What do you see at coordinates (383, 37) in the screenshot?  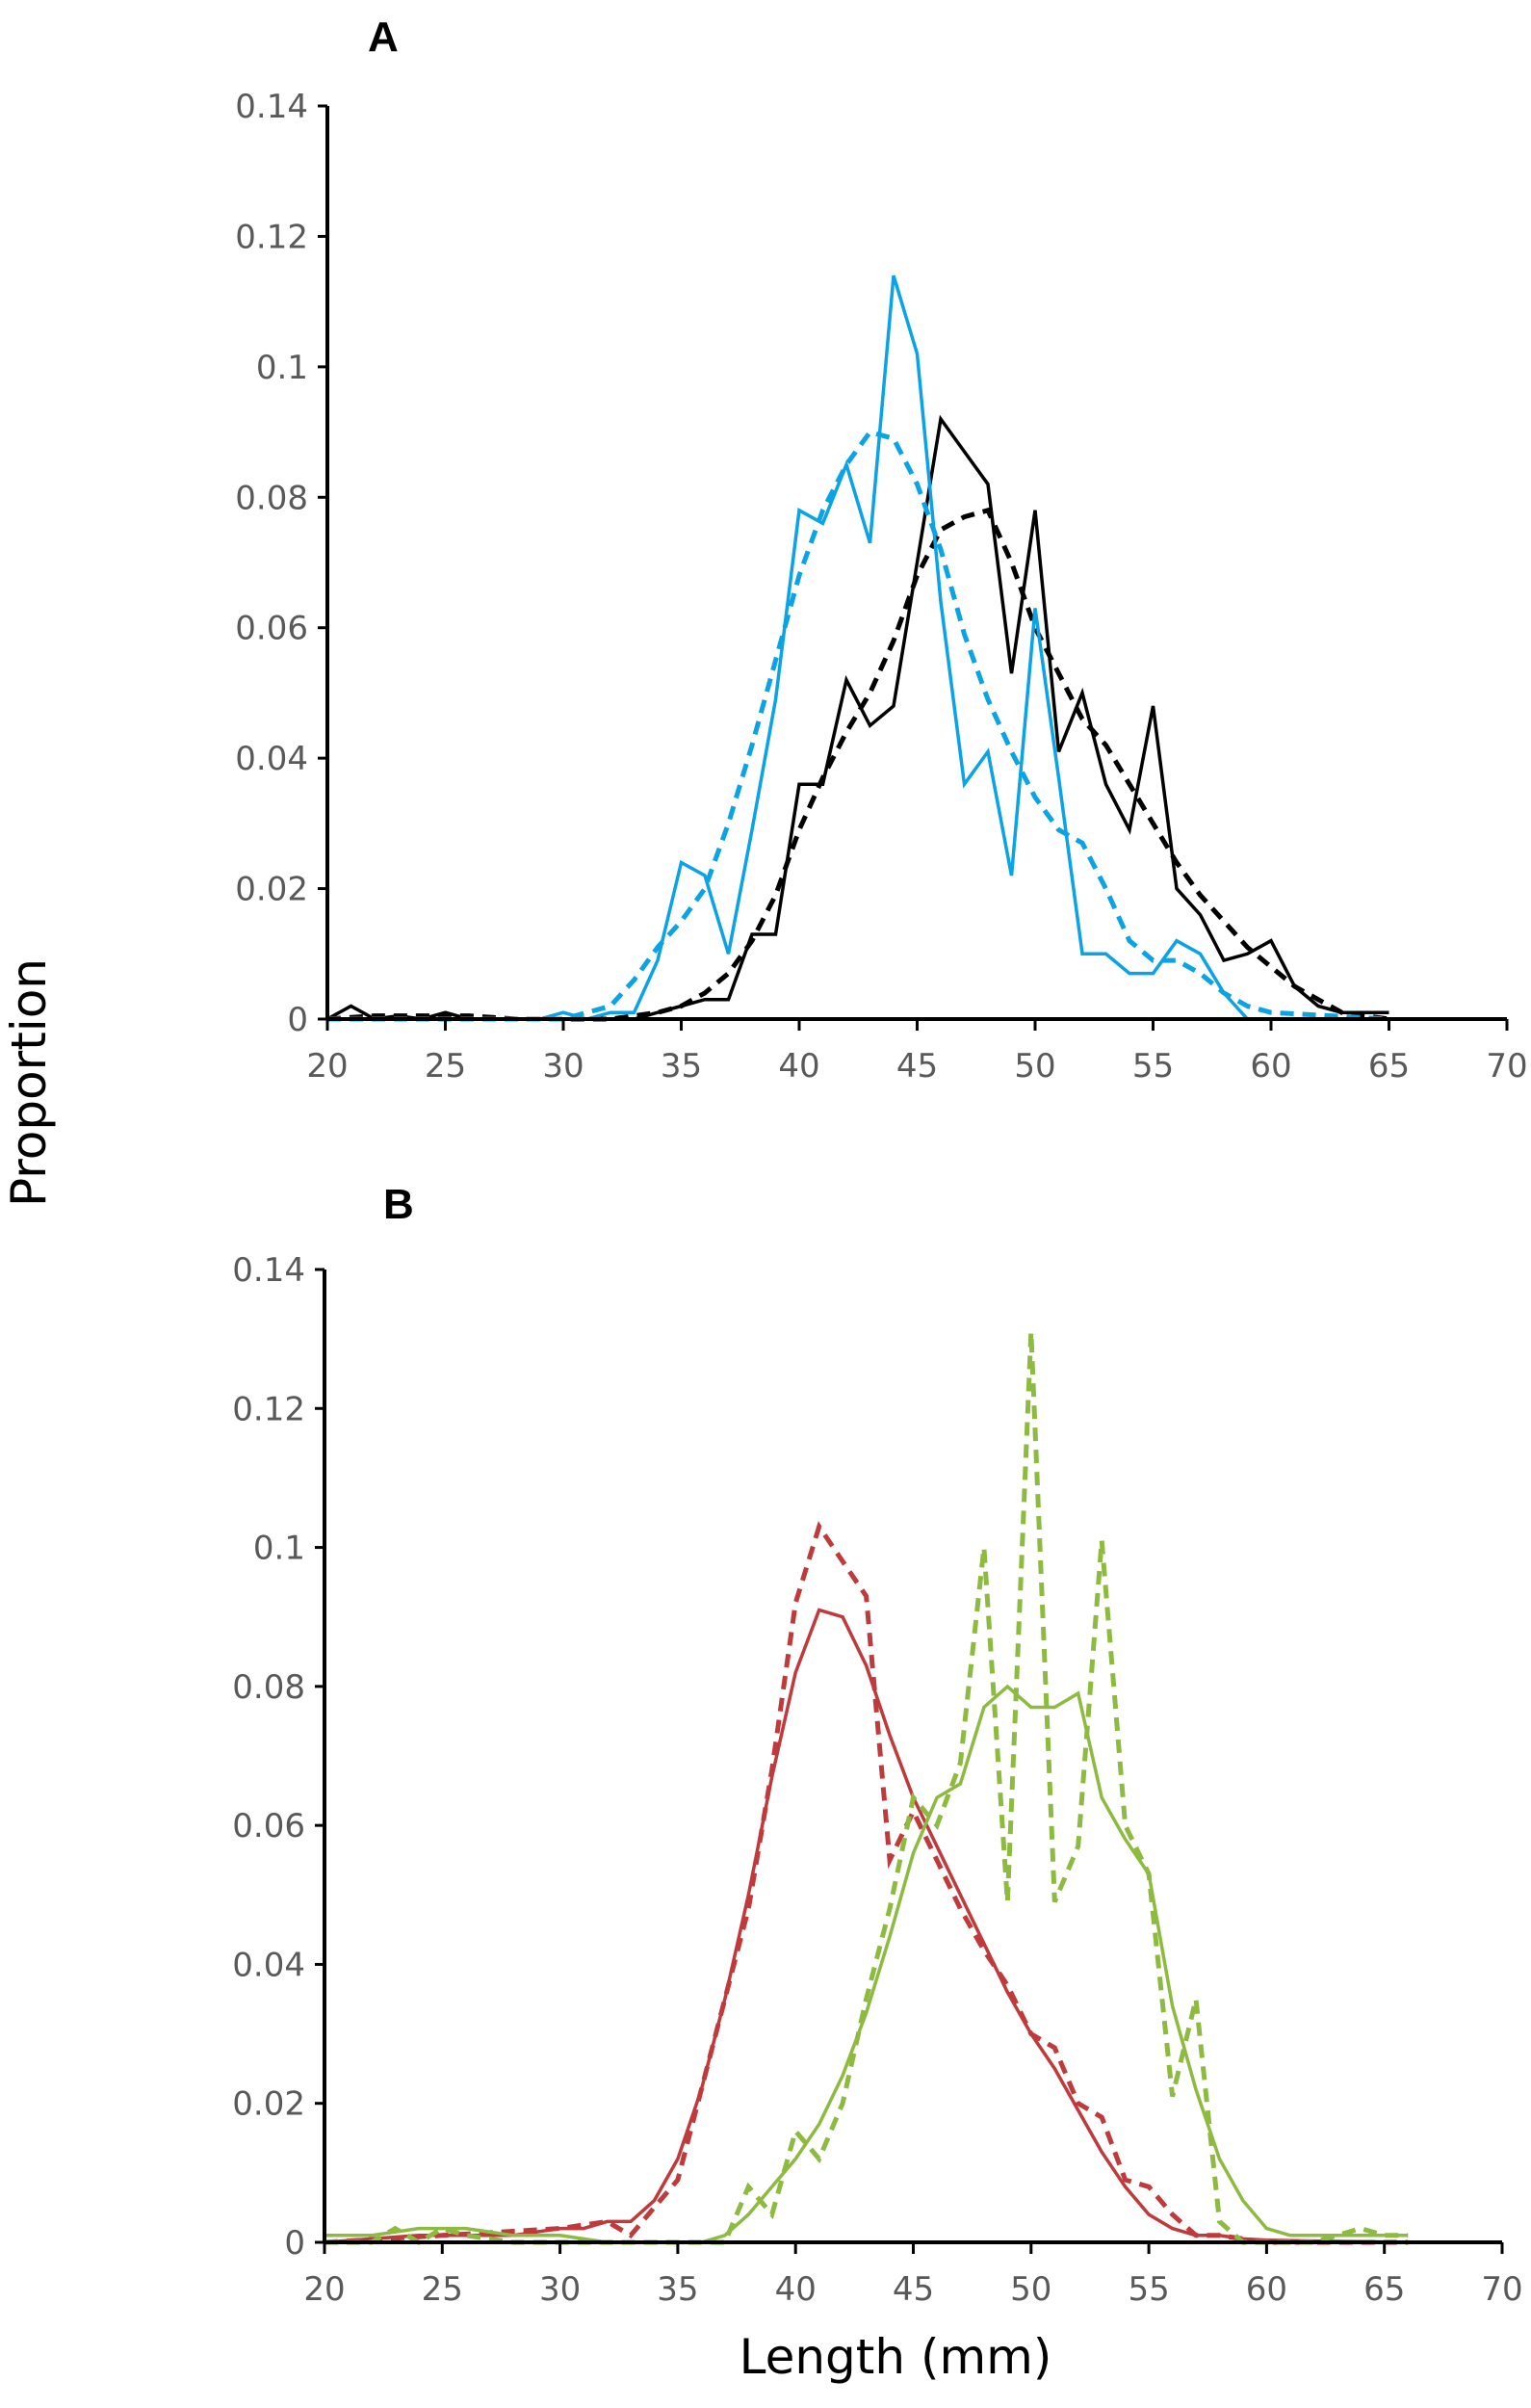 I see `panel-a-label: A` at bounding box center [383, 37].